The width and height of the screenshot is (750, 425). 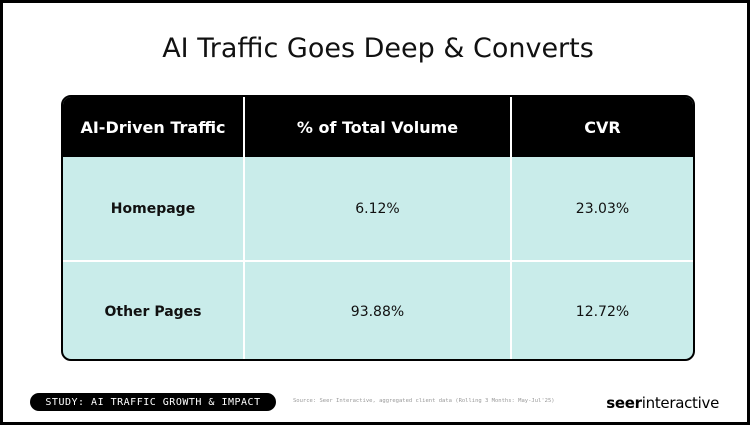 What do you see at coordinates (602, 311) in the screenshot?
I see `cell: 12.72%` at bounding box center [602, 311].